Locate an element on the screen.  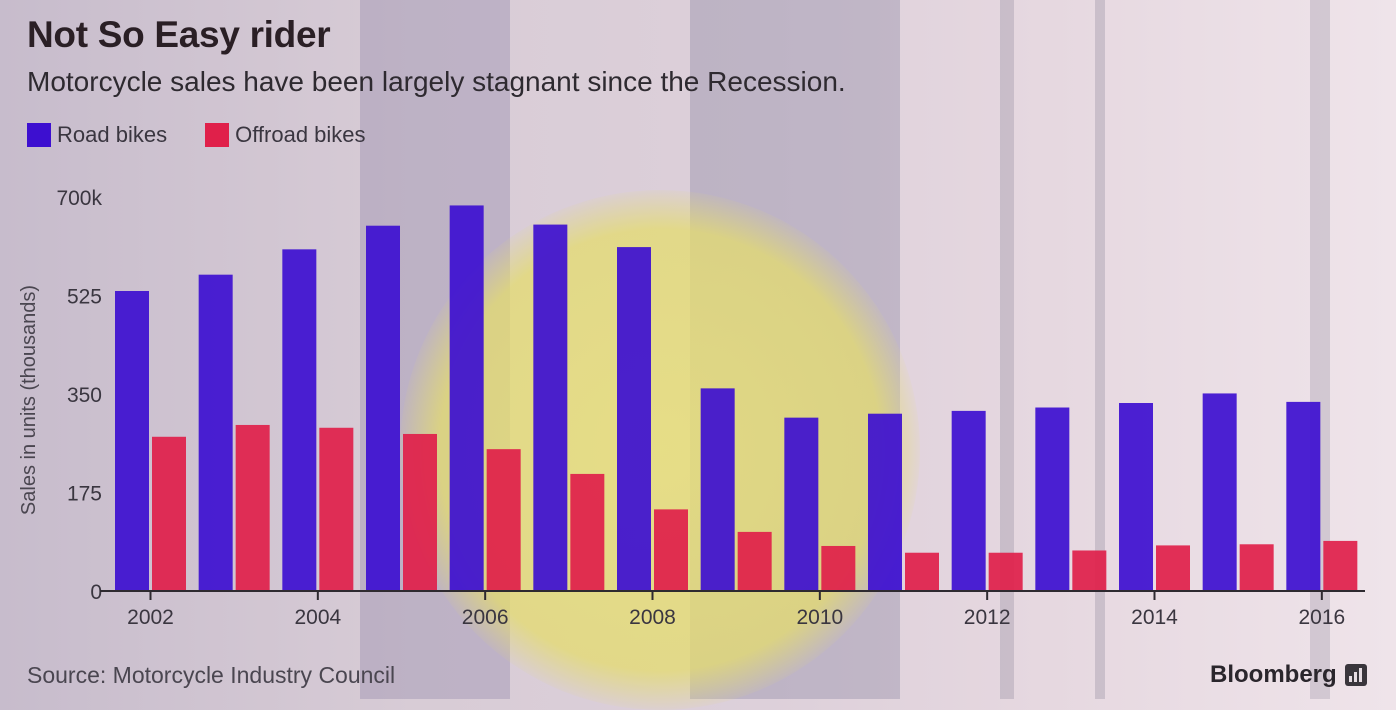
x-tick-label: 2002 is located at coordinates (150, 617).